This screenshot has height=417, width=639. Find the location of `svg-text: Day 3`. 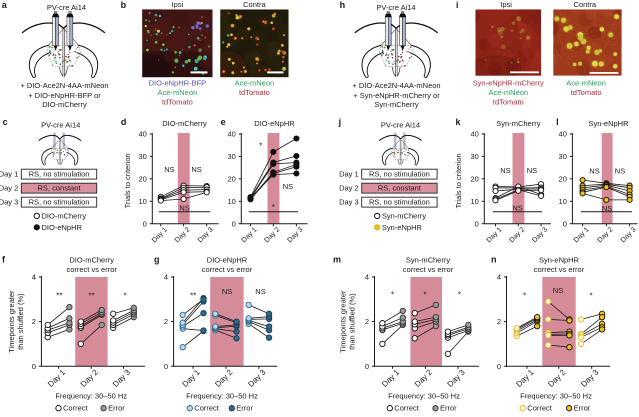

svg-text: Day 3 is located at coordinates (349, 202).